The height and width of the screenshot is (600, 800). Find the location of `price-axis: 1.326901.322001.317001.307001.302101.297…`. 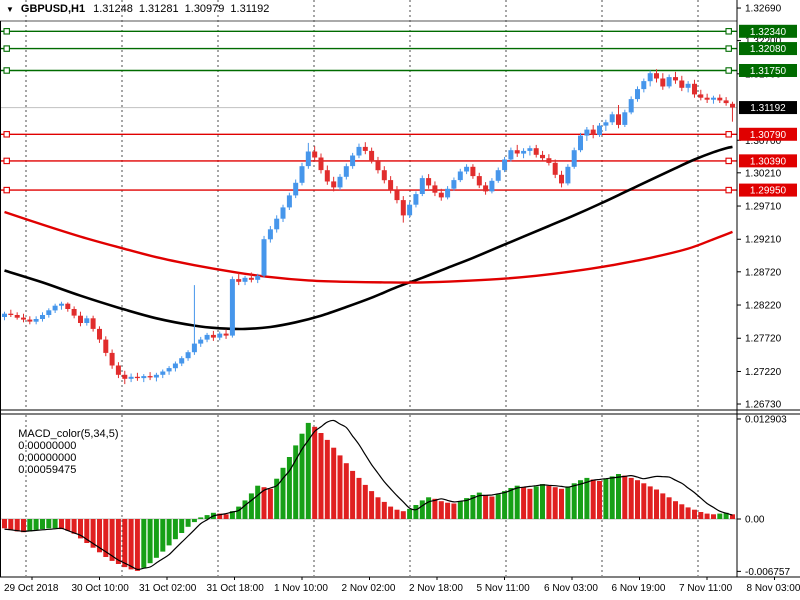

price-axis: 1.326901.322001.317001.307001.302101.297… is located at coordinates (767, 291).